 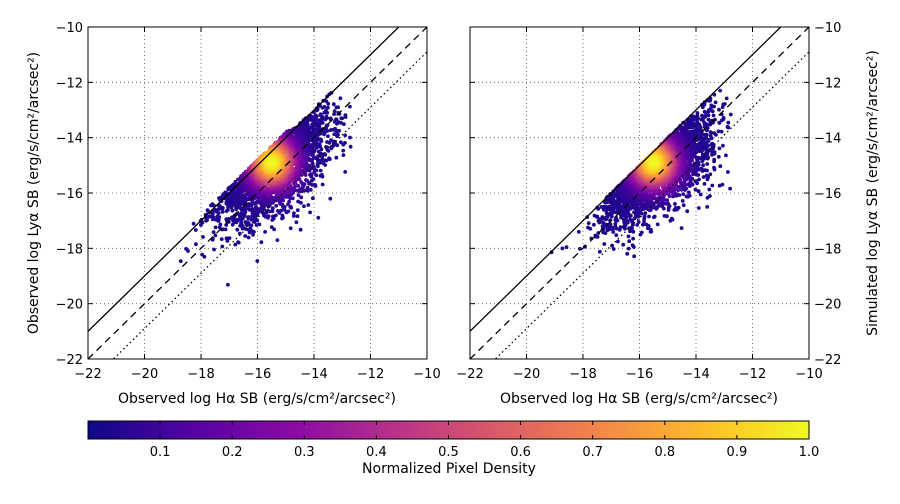 I want to click on y-tick-label: −22, so click(x=69, y=360).